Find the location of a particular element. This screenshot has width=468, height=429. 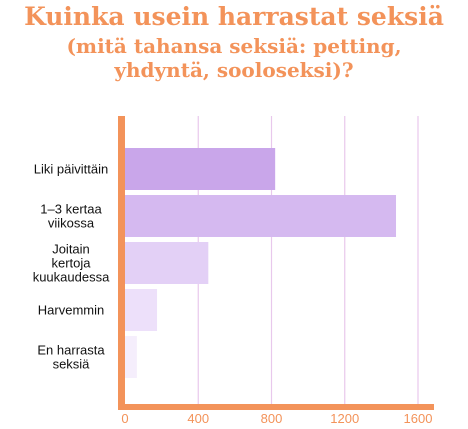

chart-title-line-2: (mitä tahansa seksiä: petting, is located at coordinates (234, 46).